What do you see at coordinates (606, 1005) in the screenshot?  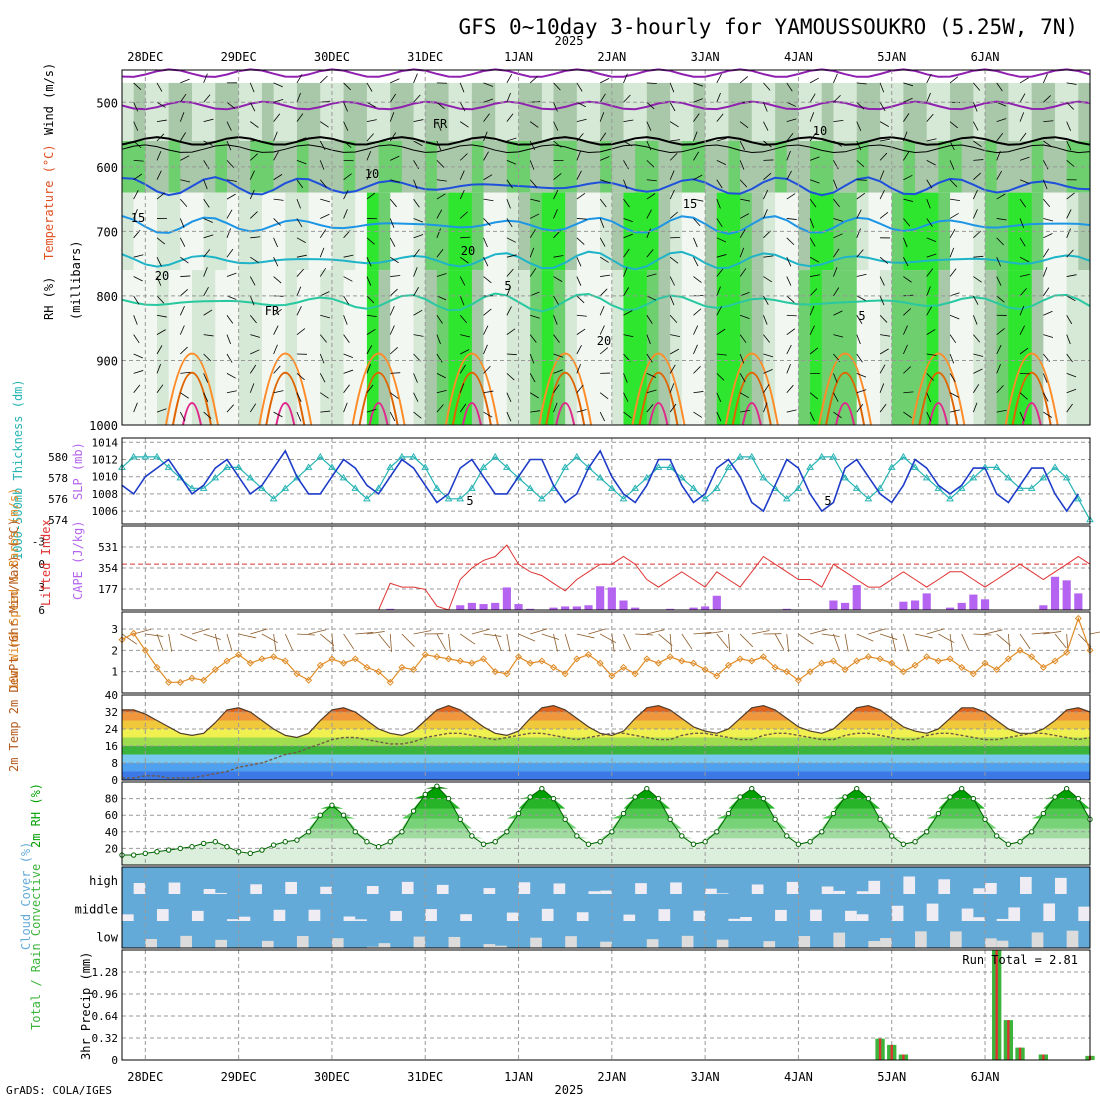 I see `precip-frame` at bounding box center [606, 1005].